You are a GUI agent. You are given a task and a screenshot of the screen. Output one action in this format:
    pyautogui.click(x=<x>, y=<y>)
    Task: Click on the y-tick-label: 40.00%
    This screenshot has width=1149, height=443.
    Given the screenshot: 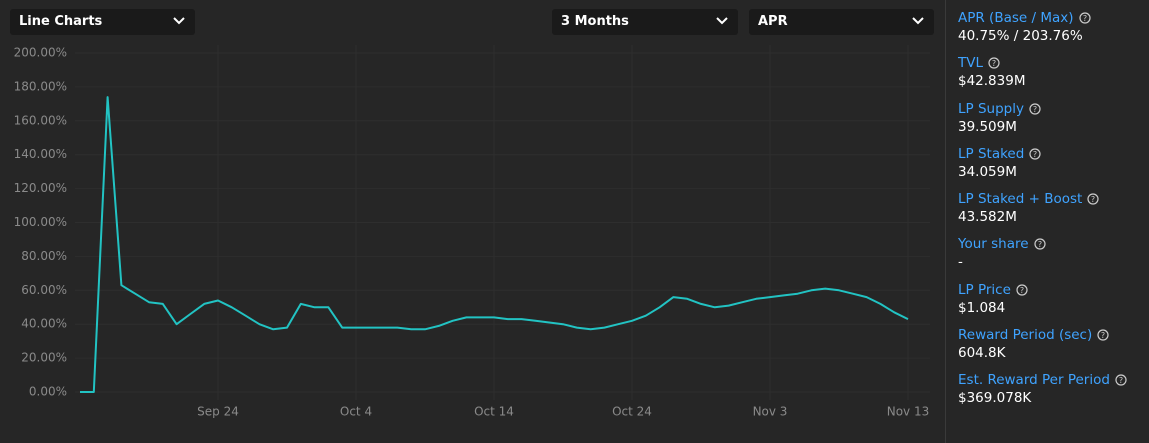 What is the action you would take?
    pyautogui.click(x=44, y=324)
    